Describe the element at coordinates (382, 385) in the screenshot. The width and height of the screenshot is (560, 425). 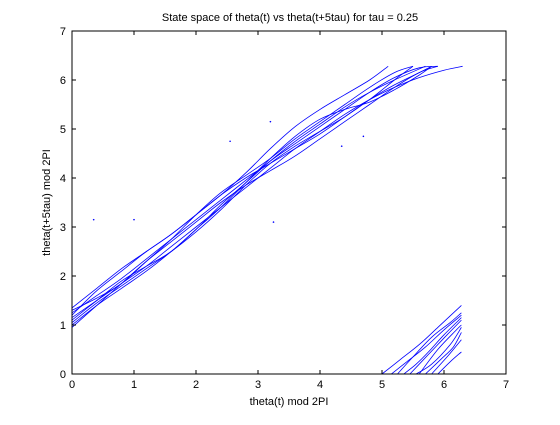
I see `x-tick-label: 5` at that location.